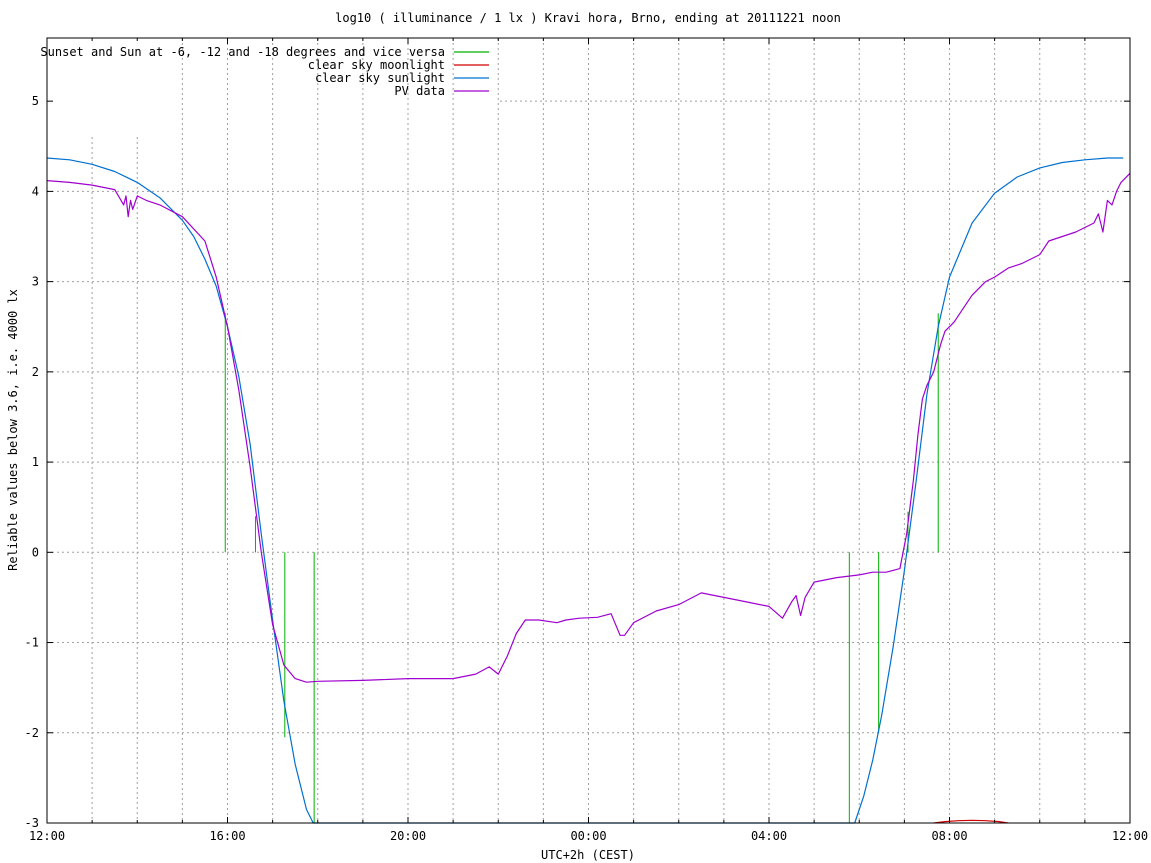 The width and height of the screenshot is (1151, 863). I want to click on y-tick-label: 3, so click(35, 282).